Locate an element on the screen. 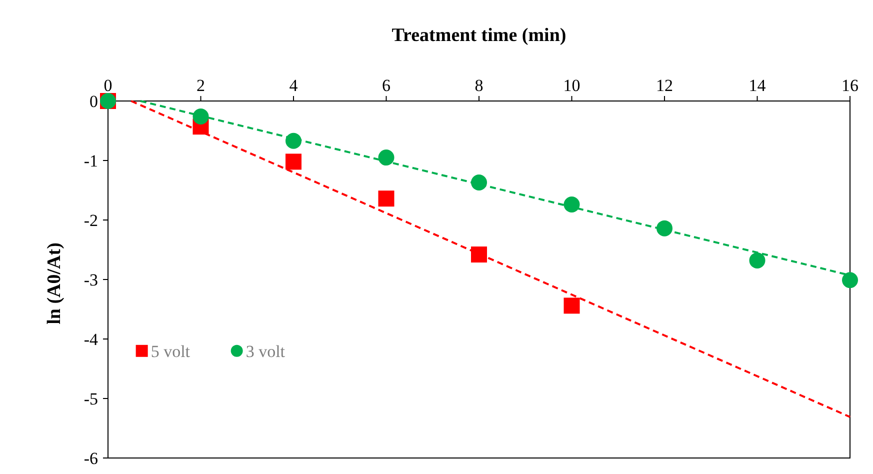 The width and height of the screenshot is (873, 474). y-tick-label: 0 is located at coordinates (94, 101).